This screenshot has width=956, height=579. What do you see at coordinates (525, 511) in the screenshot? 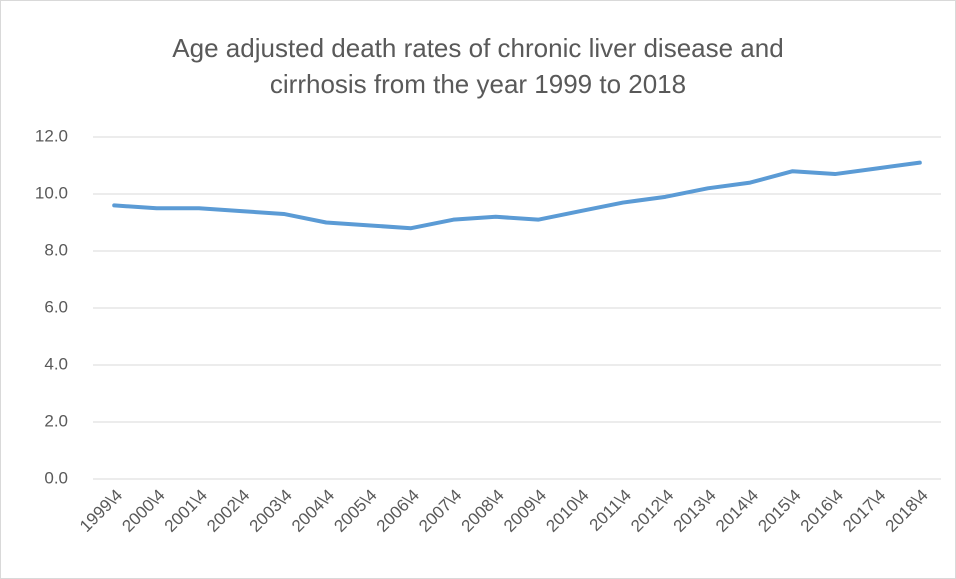
I see `x-tick-label: 2009\4` at bounding box center [525, 511].